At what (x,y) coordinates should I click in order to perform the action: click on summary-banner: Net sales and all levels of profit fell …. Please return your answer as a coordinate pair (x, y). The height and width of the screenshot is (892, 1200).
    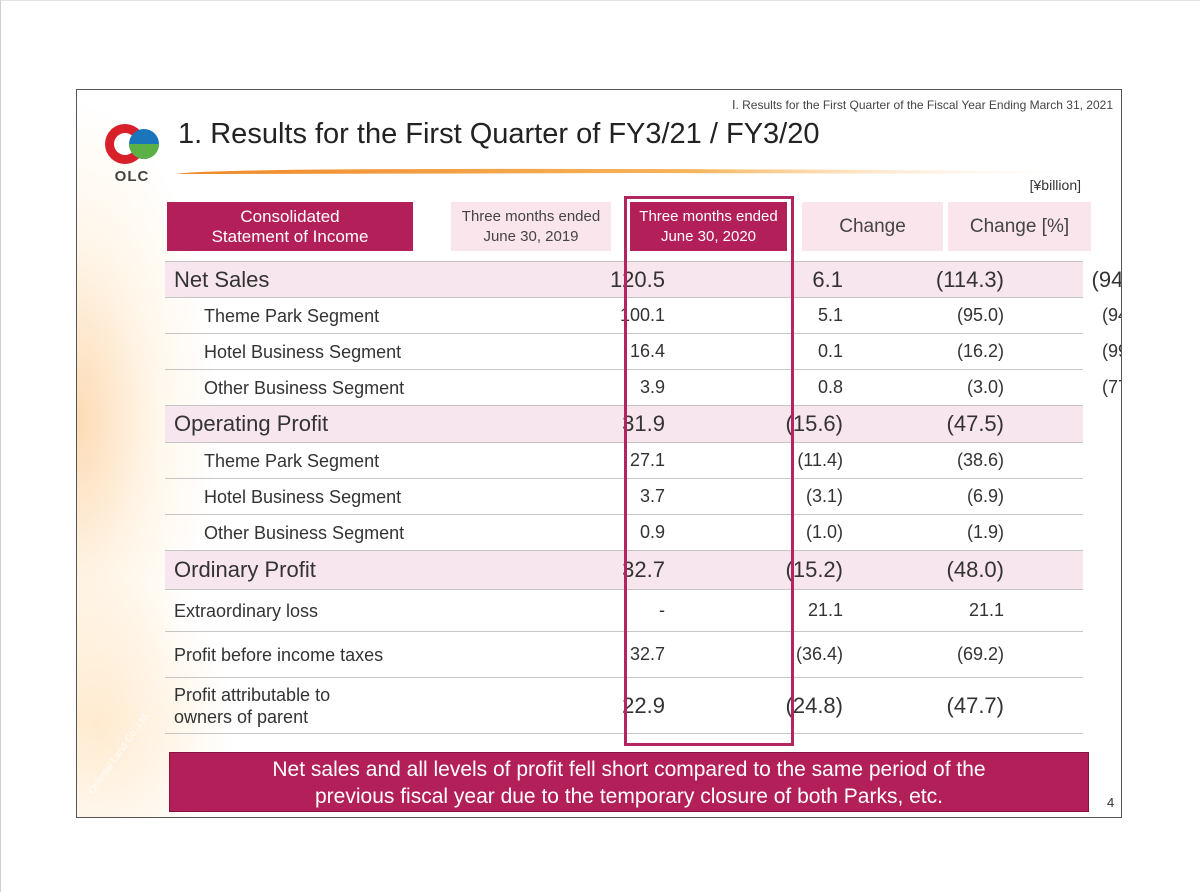
    Looking at the image, I should click on (629, 782).